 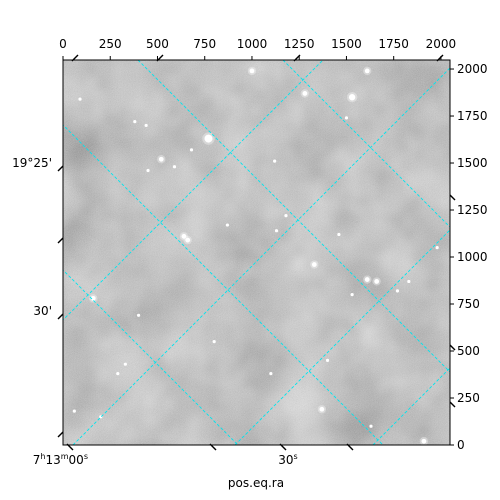 I want to click on dec-tick-label: 30', so click(x=42, y=311).